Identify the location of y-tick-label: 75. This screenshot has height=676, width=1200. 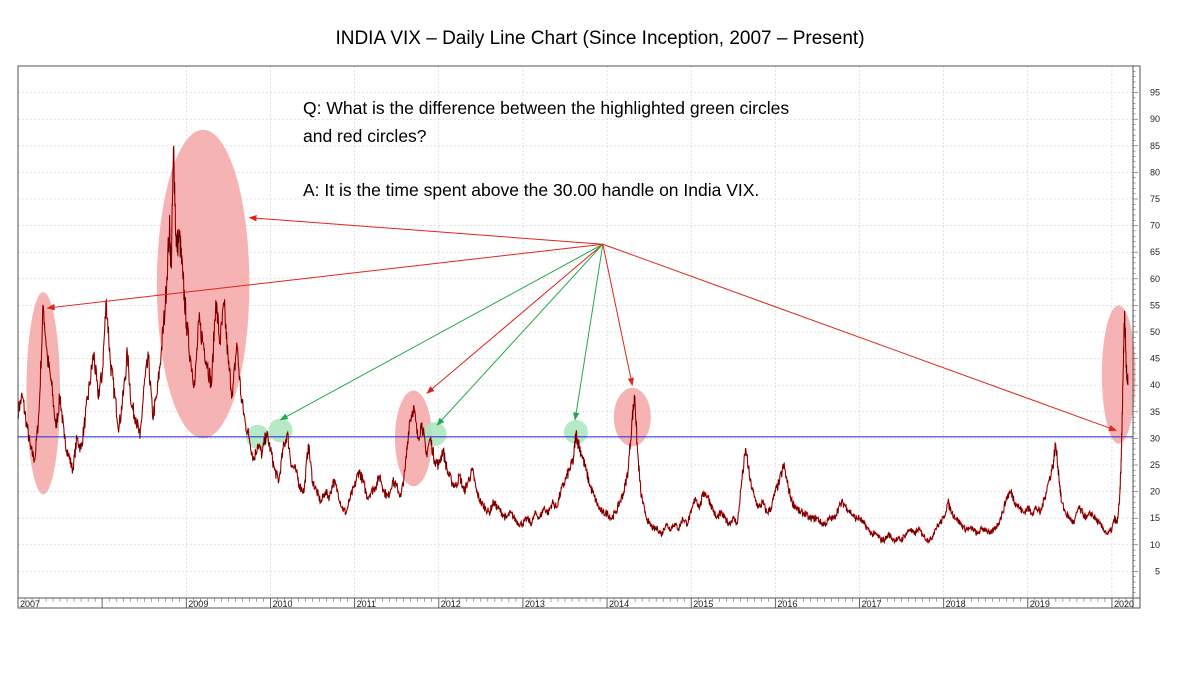
(1155, 199).